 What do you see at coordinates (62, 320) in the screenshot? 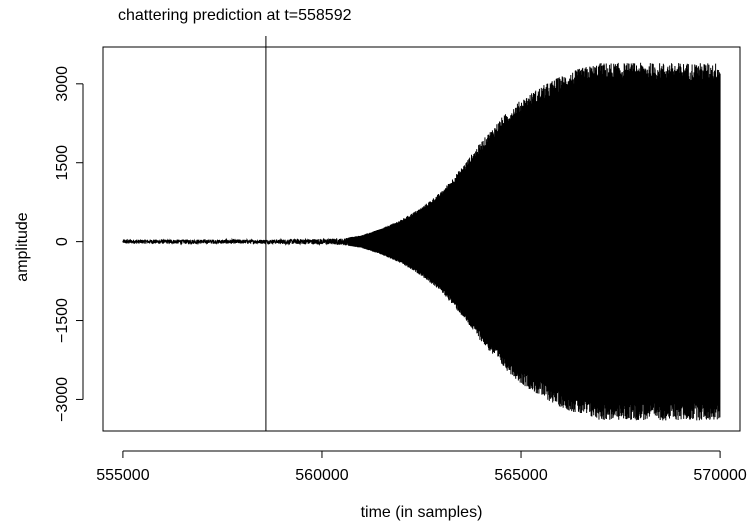
I see `y-tick-label: −1500` at bounding box center [62, 320].